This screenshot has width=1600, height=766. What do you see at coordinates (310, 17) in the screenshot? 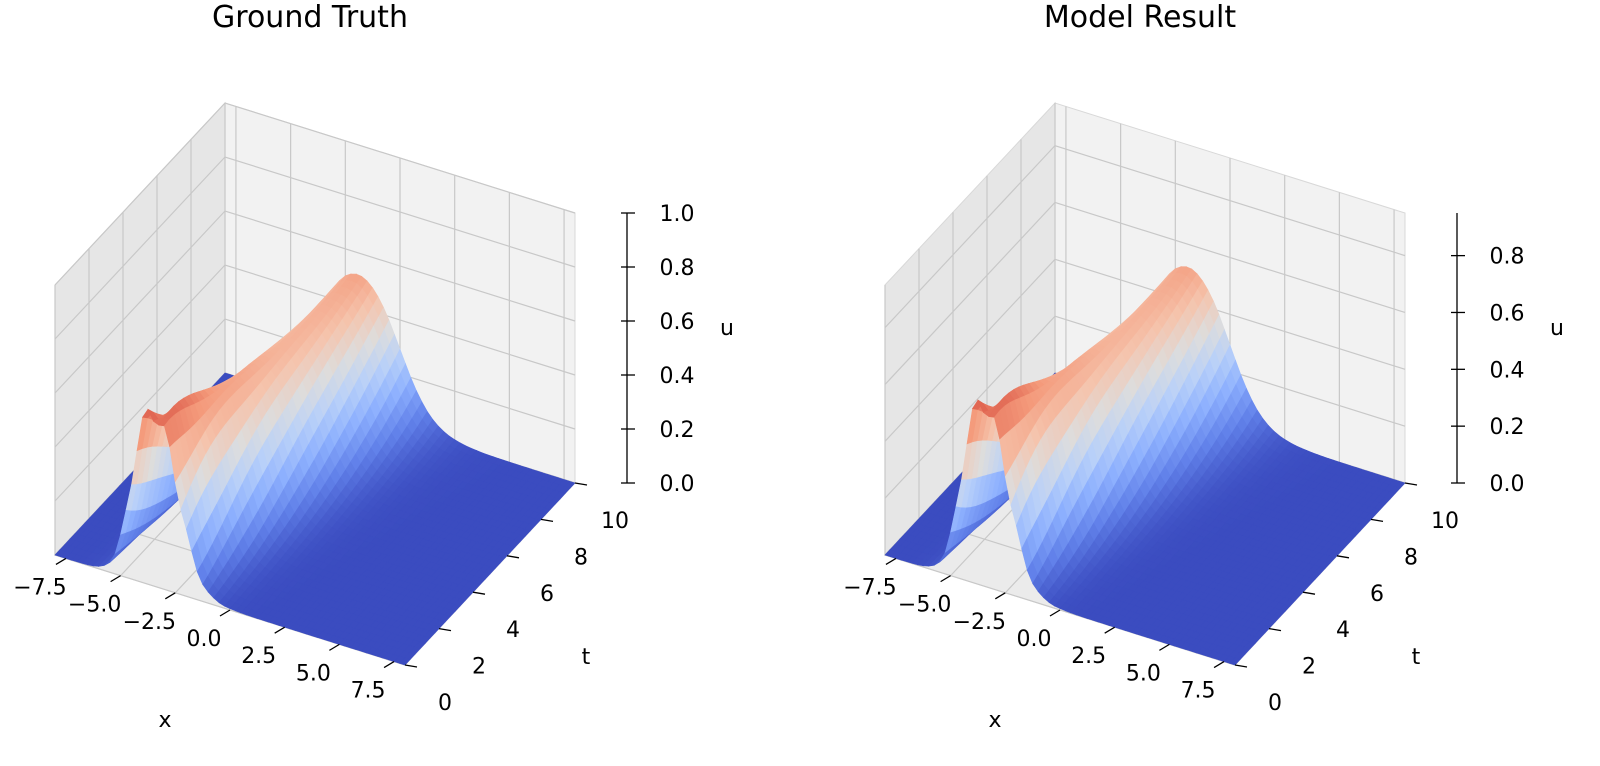
I see `chart-title: Ground Truth` at bounding box center [310, 17].